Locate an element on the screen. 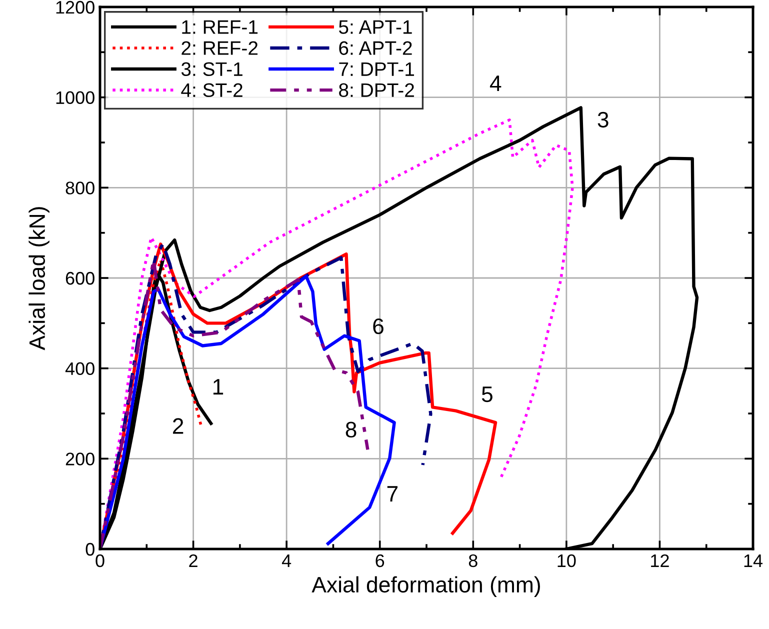 The height and width of the screenshot is (629, 769). y-axis-title: Axial load (kN) is located at coordinates (39, 278).